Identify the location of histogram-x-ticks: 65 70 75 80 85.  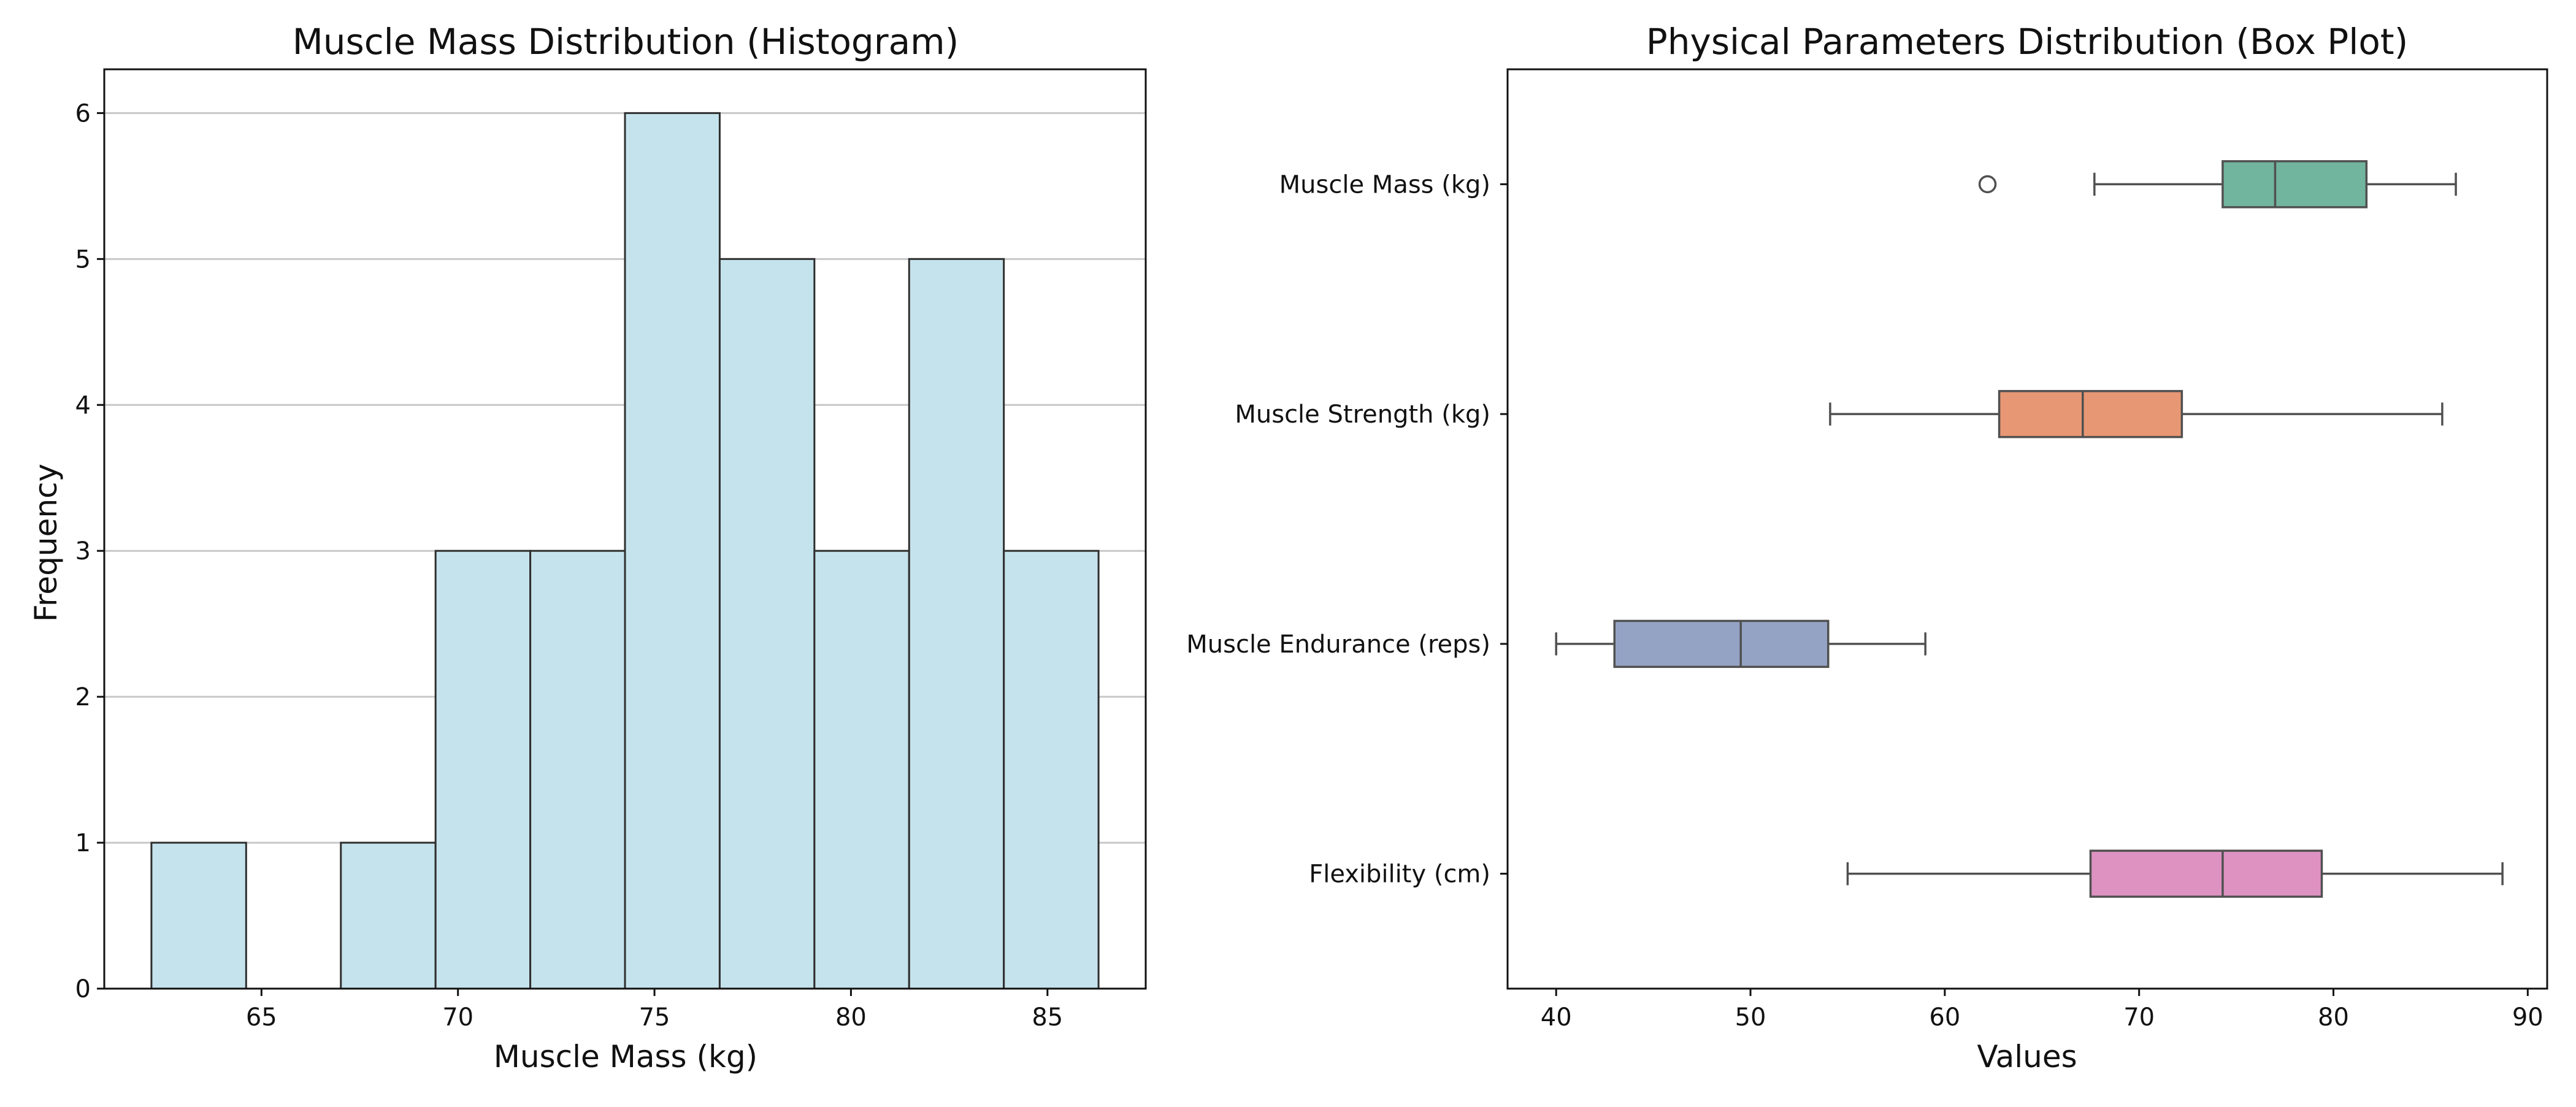
(654, 1010).